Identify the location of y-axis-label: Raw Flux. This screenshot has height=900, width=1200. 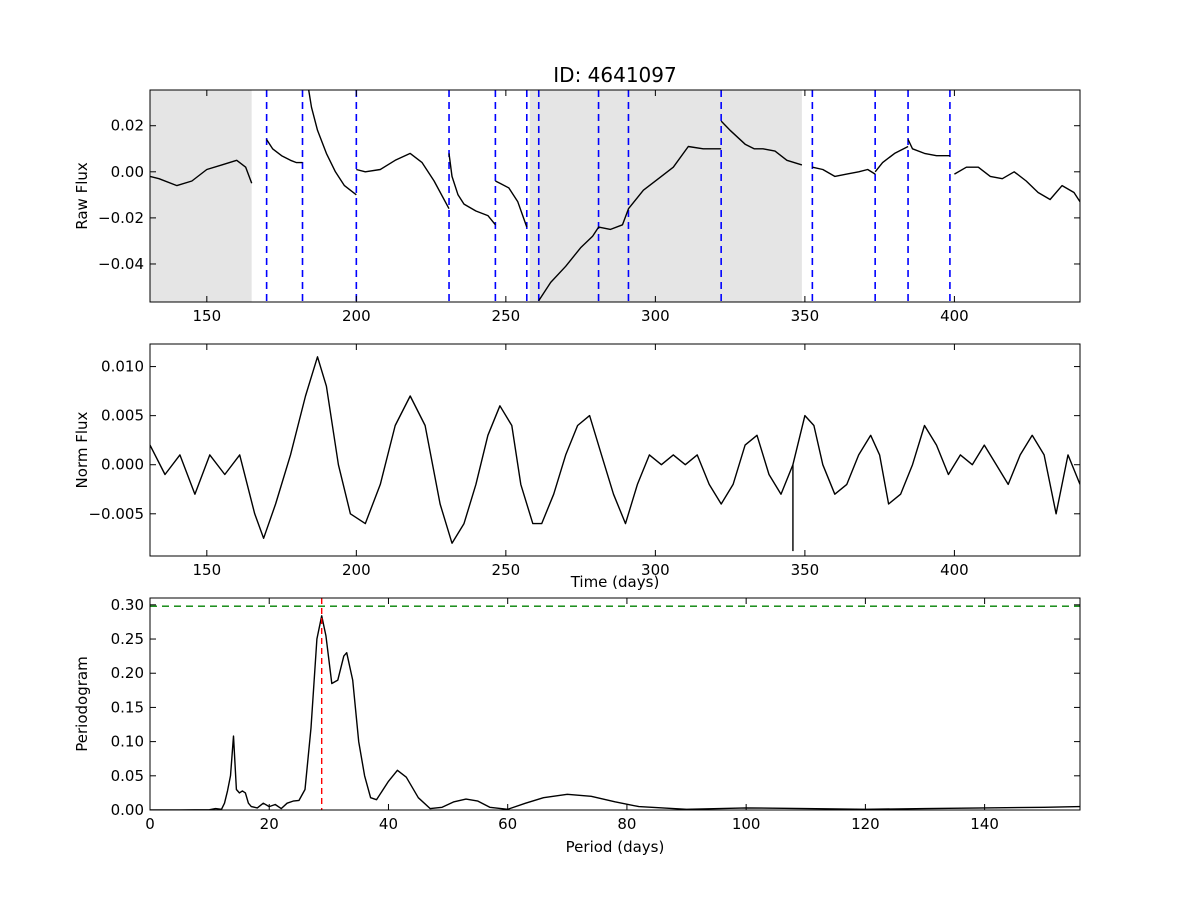
(82, 196).